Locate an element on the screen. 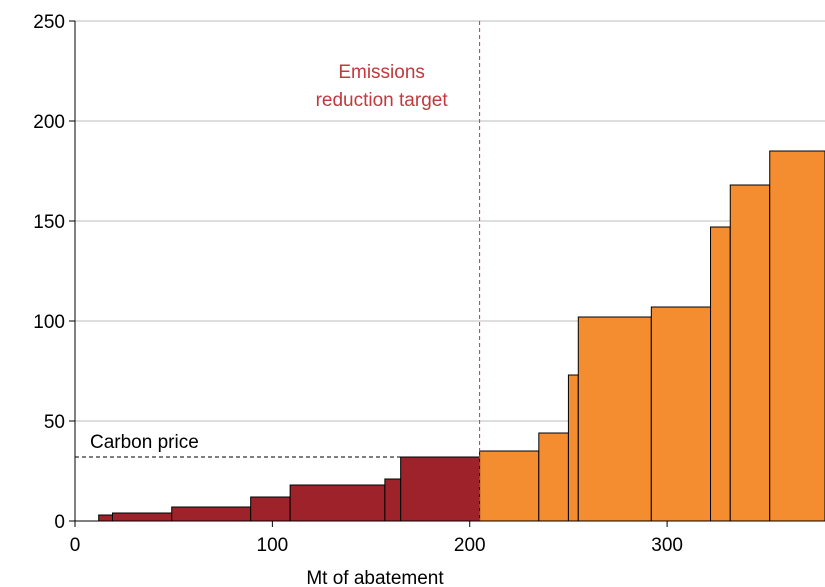 This screenshot has height=587, width=825. x-tick-label-100: 100 is located at coordinates (273, 545).